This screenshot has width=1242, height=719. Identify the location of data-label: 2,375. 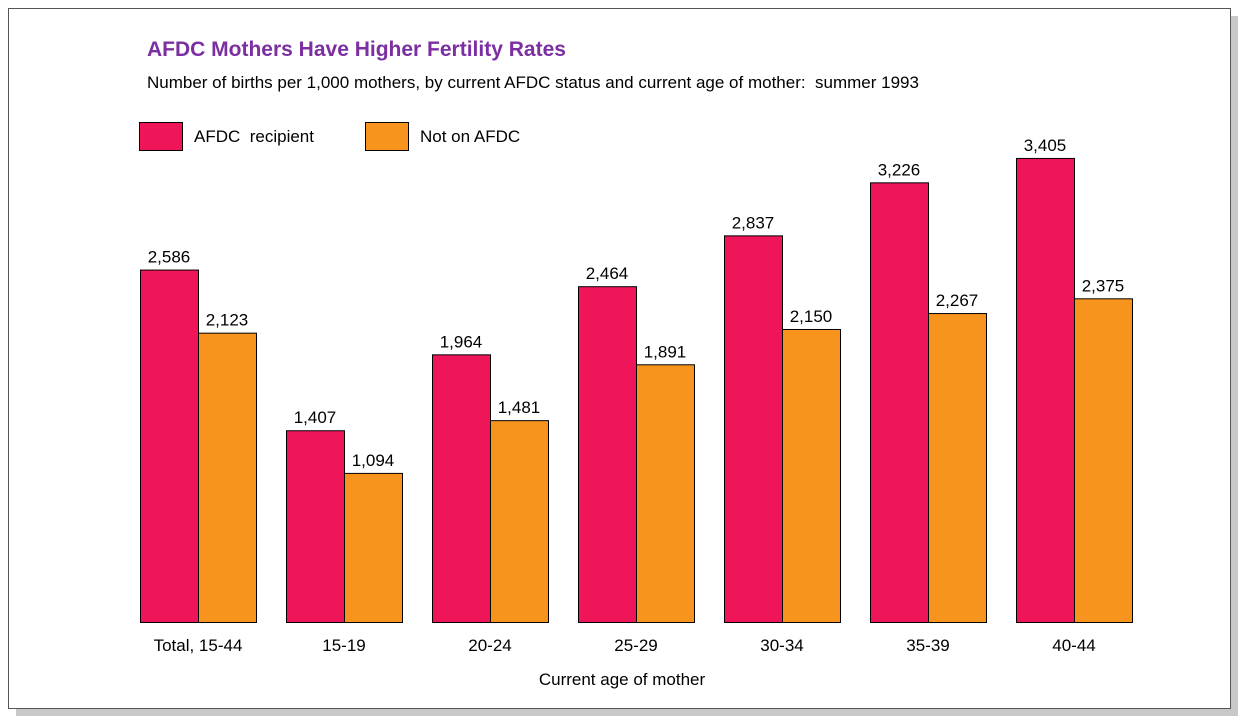
(1103, 285).